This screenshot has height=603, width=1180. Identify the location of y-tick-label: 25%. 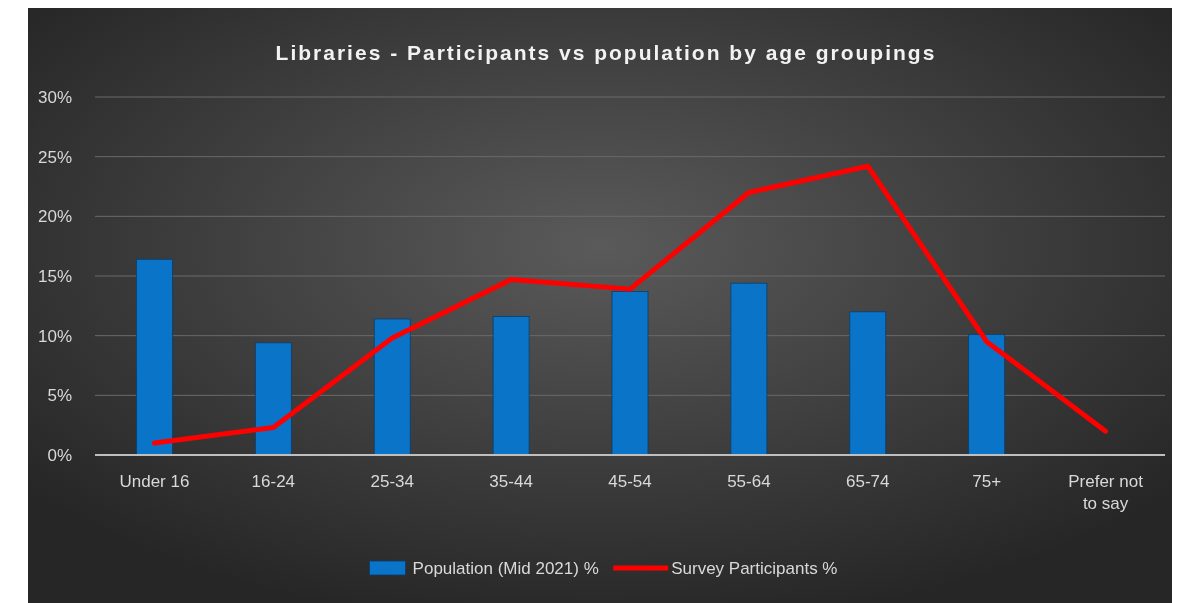
(54, 157).